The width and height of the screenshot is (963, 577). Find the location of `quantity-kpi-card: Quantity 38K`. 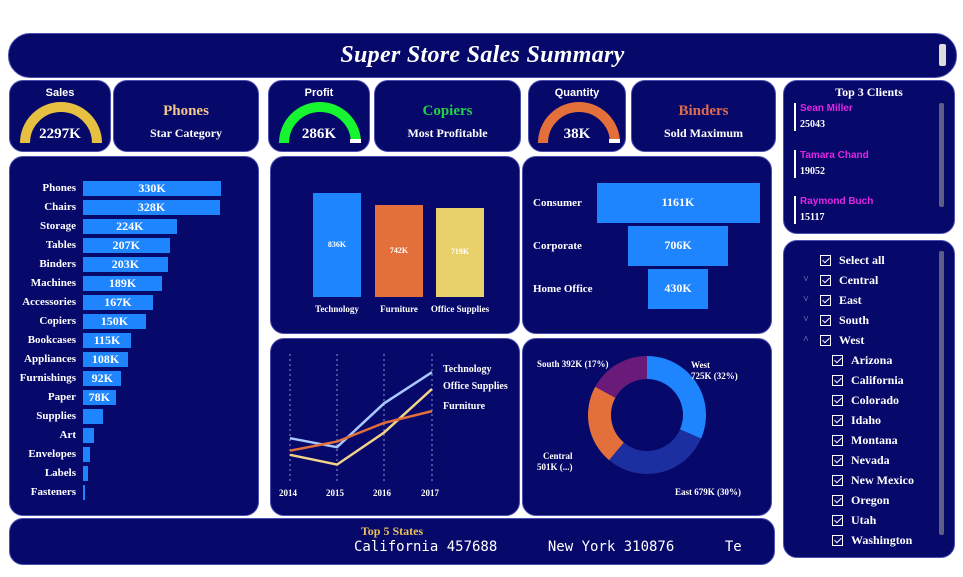

quantity-kpi-card: Quantity 38K is located at coordinates (577, 116).